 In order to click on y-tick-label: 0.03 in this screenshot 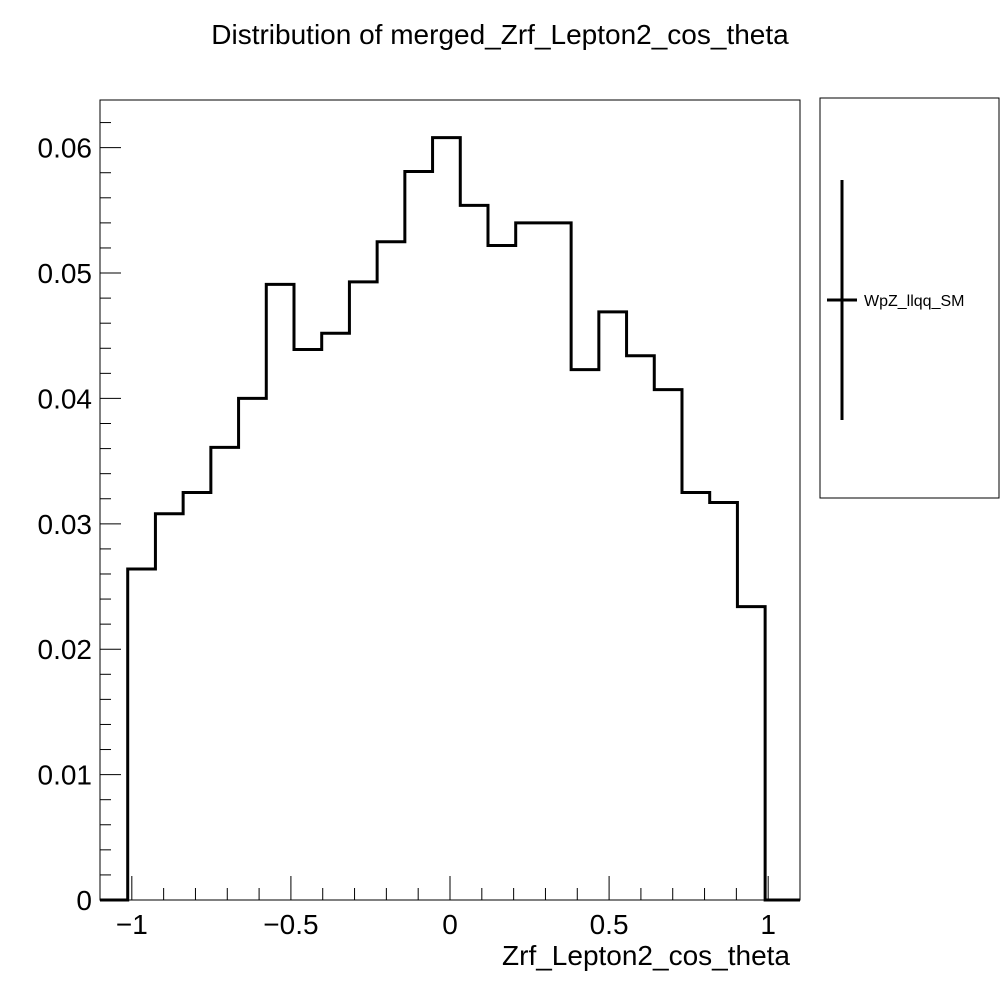, I will do `click(65, 524)`.